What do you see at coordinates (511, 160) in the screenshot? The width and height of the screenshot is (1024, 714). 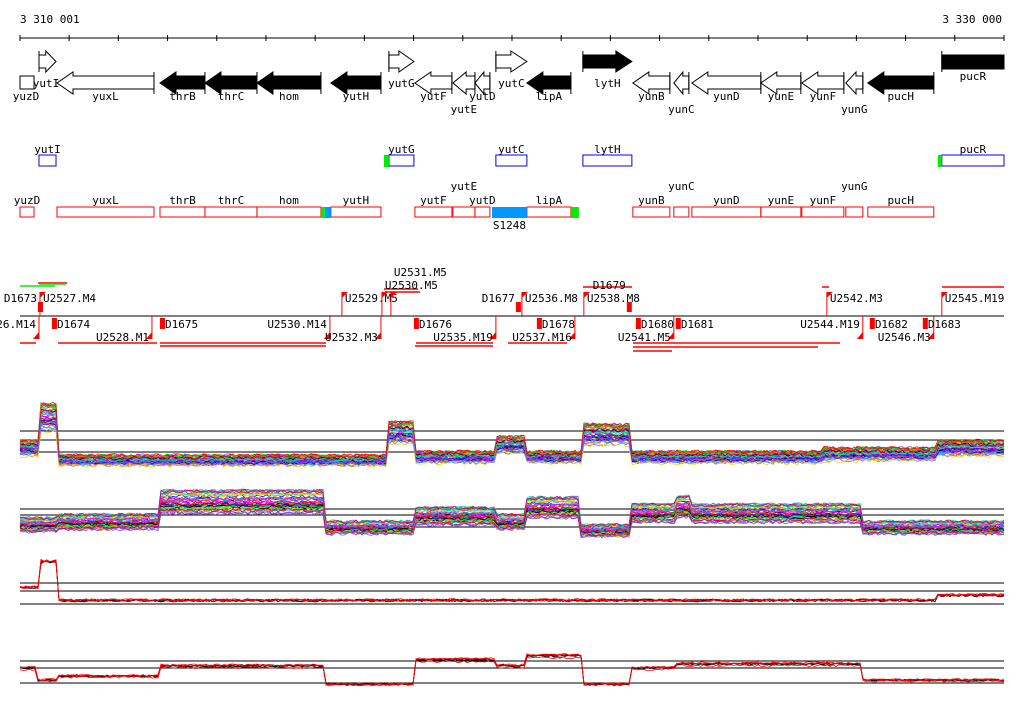 I see `plus-box-yutC` at bounding box center [511, 160].